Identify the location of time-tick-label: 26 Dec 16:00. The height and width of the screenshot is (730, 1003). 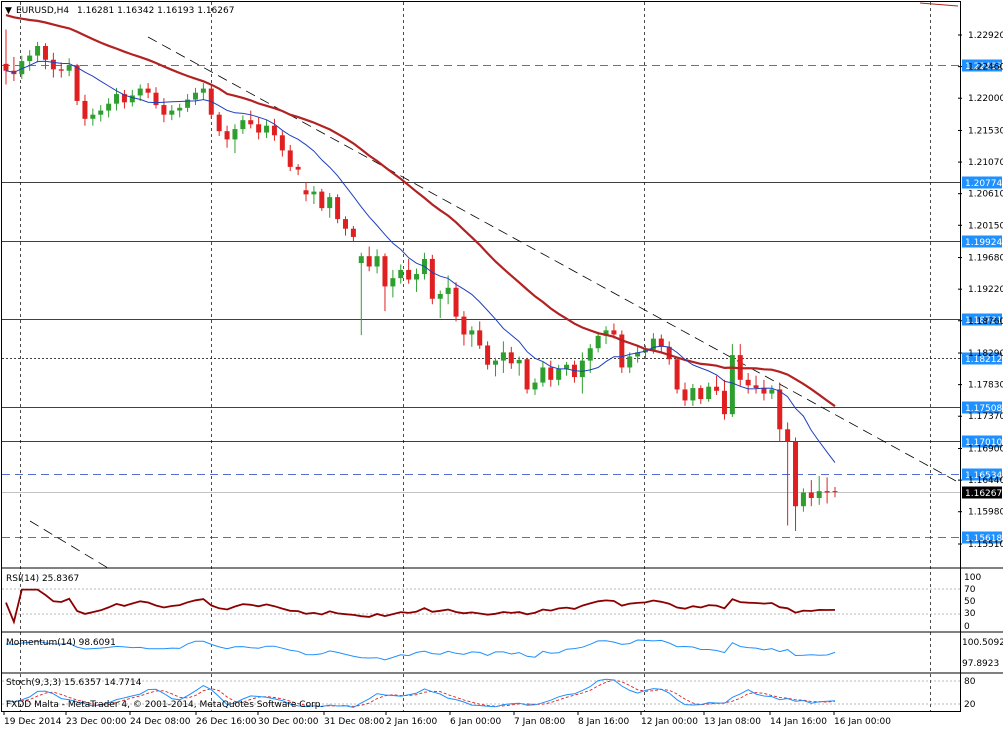
(226, 722).